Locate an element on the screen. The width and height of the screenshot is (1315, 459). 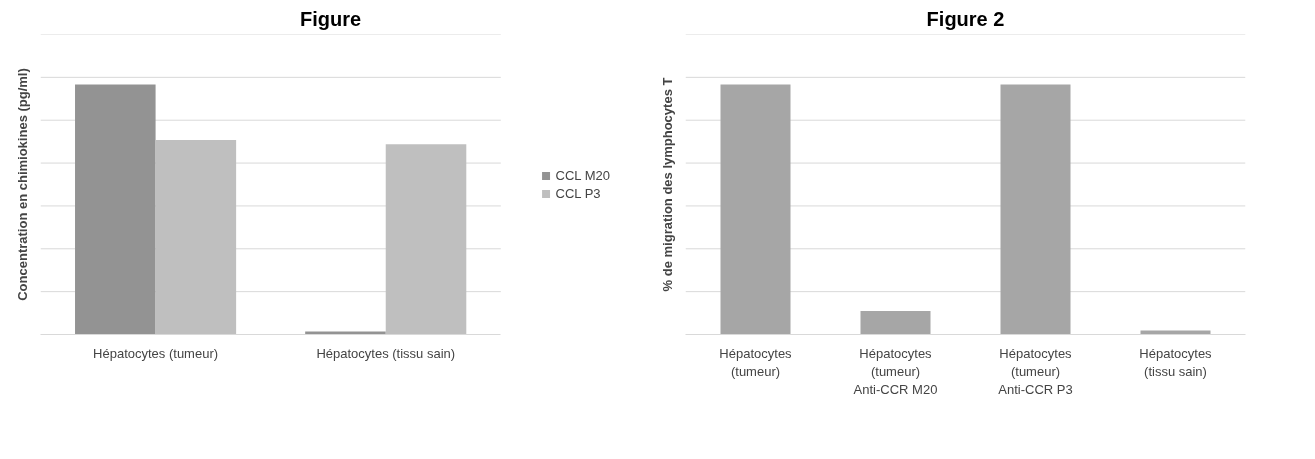
chart-title: Figure is located at coordinates (330, 18).